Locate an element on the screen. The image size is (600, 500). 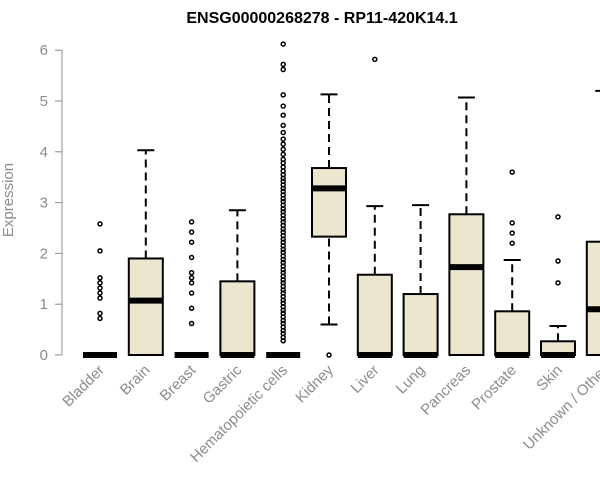
box-group-hematopoietic-cells is located at coordinates (283, 199).